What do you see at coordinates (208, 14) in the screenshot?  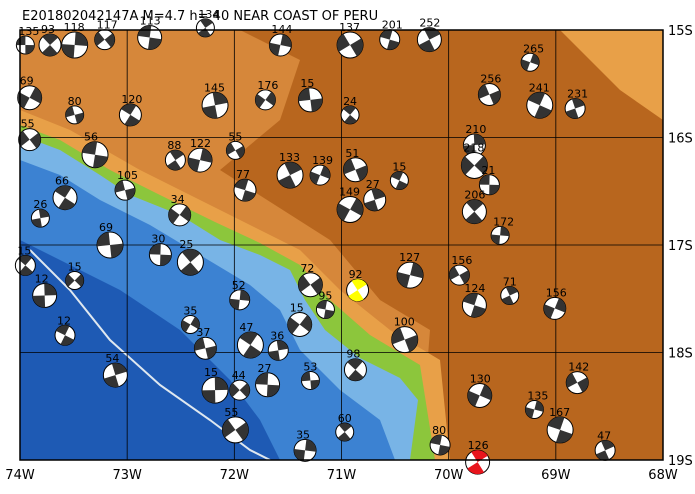 I see `depth-label: 134` at bounding box center [208, 14].